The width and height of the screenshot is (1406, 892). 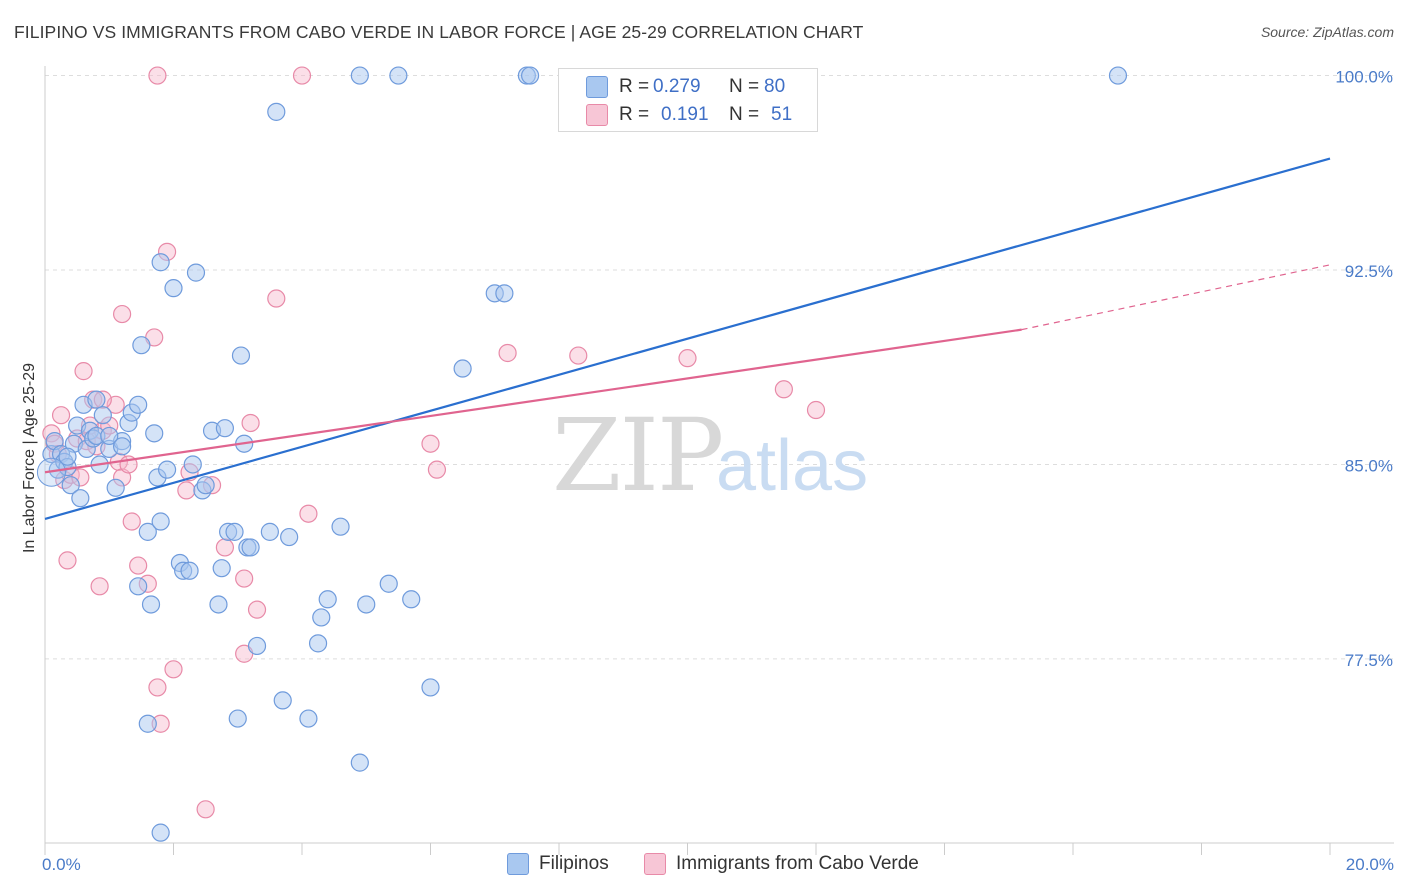 I want to click on y-tick-label: 77.5%, so click(x=1369, y=660).